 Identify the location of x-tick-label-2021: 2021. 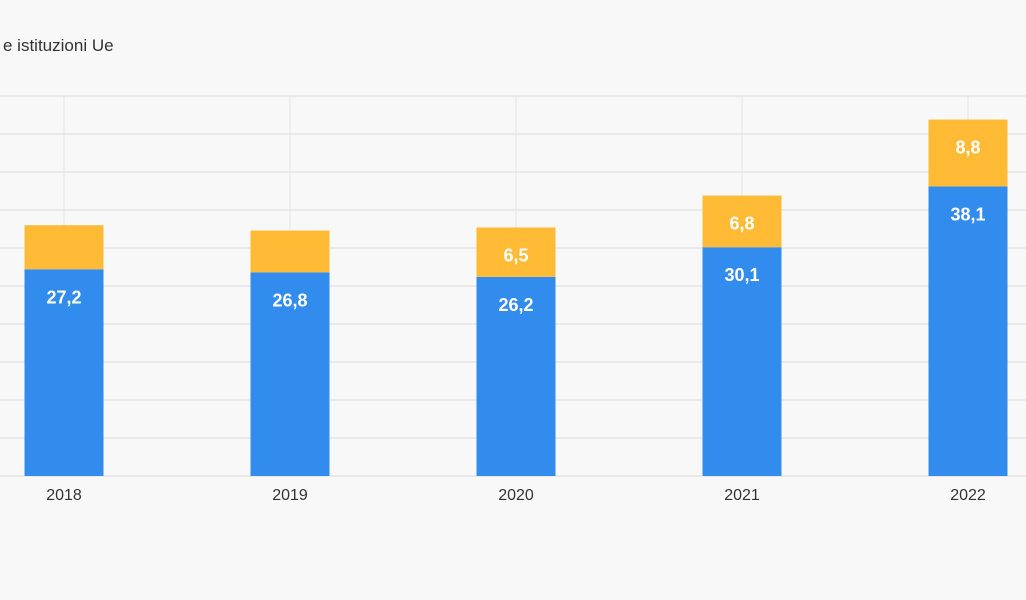
(742, 495).